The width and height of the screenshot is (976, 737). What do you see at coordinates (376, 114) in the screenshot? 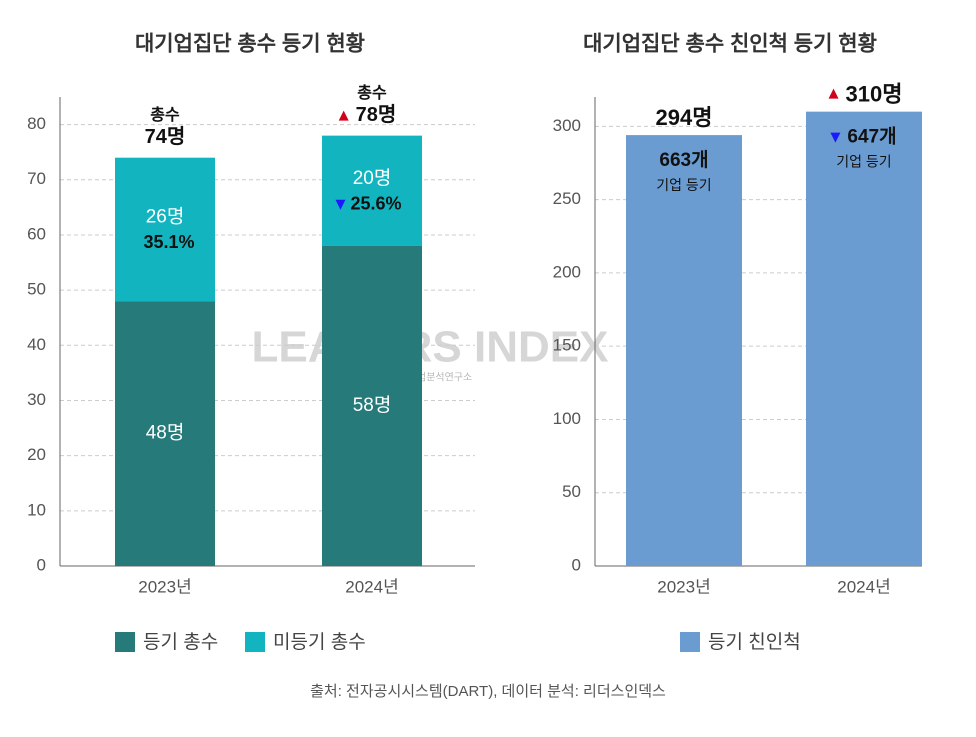
I see `total-label: 78명` at bounding box center [376, 114].